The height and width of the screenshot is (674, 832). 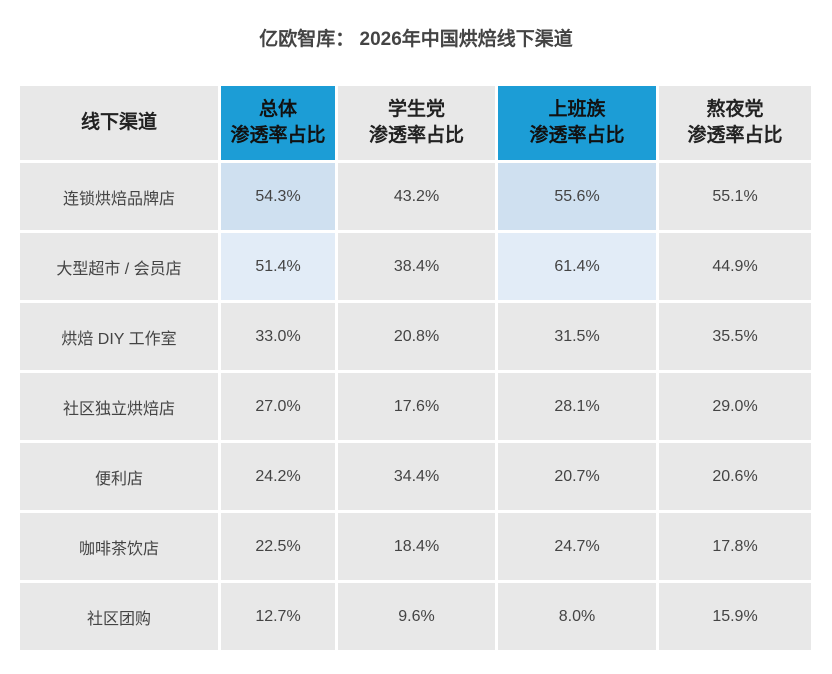 What do you see at coordinates (577, 266) in the screenshot?
I see `cell: 61.4%` at bounding box center [577, 266].